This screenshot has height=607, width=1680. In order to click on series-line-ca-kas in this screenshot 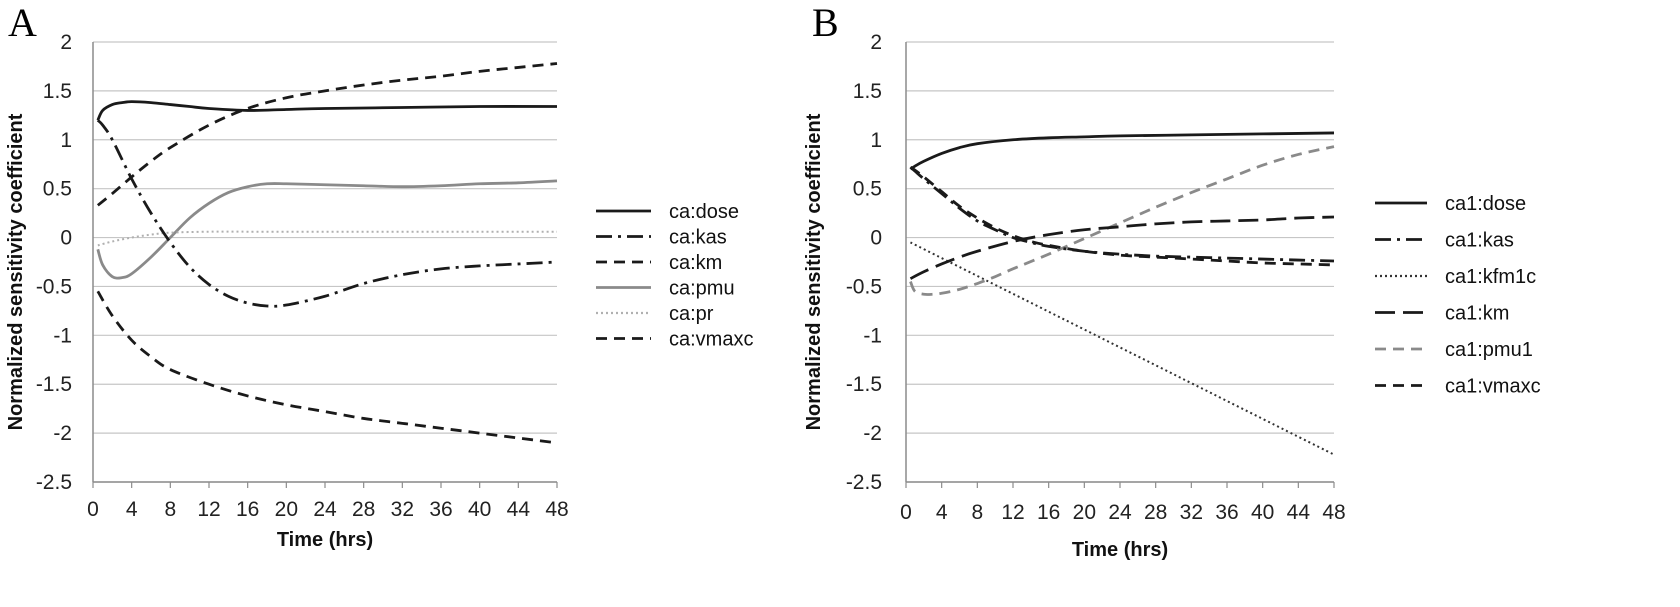, I will do `click(327, 213)`.